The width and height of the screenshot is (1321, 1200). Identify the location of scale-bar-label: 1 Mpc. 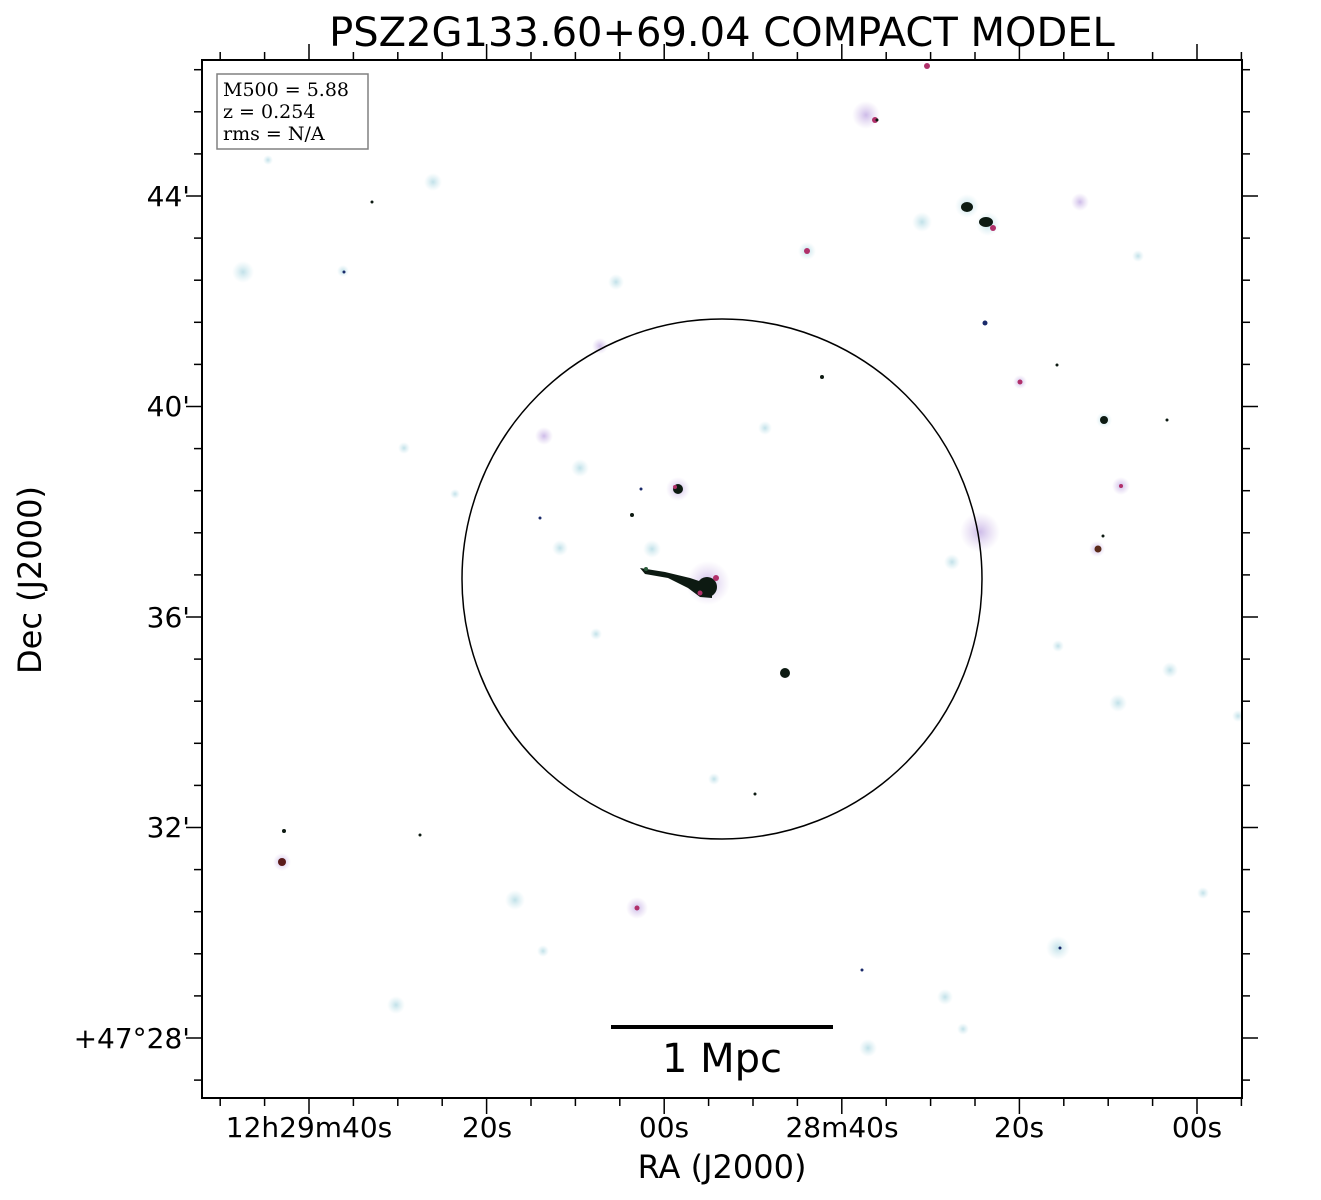
(722, 1059).